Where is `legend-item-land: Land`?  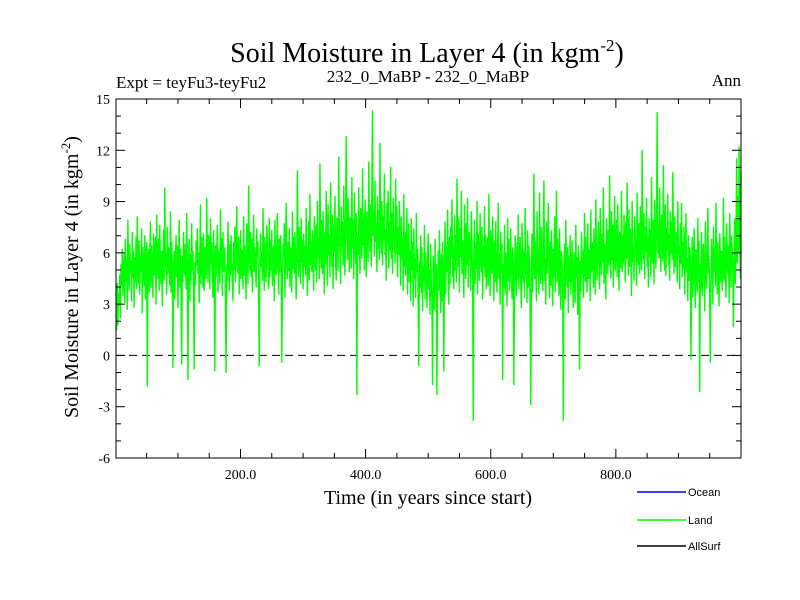
legend-item-land: Land is located at coordinates (674, 521).